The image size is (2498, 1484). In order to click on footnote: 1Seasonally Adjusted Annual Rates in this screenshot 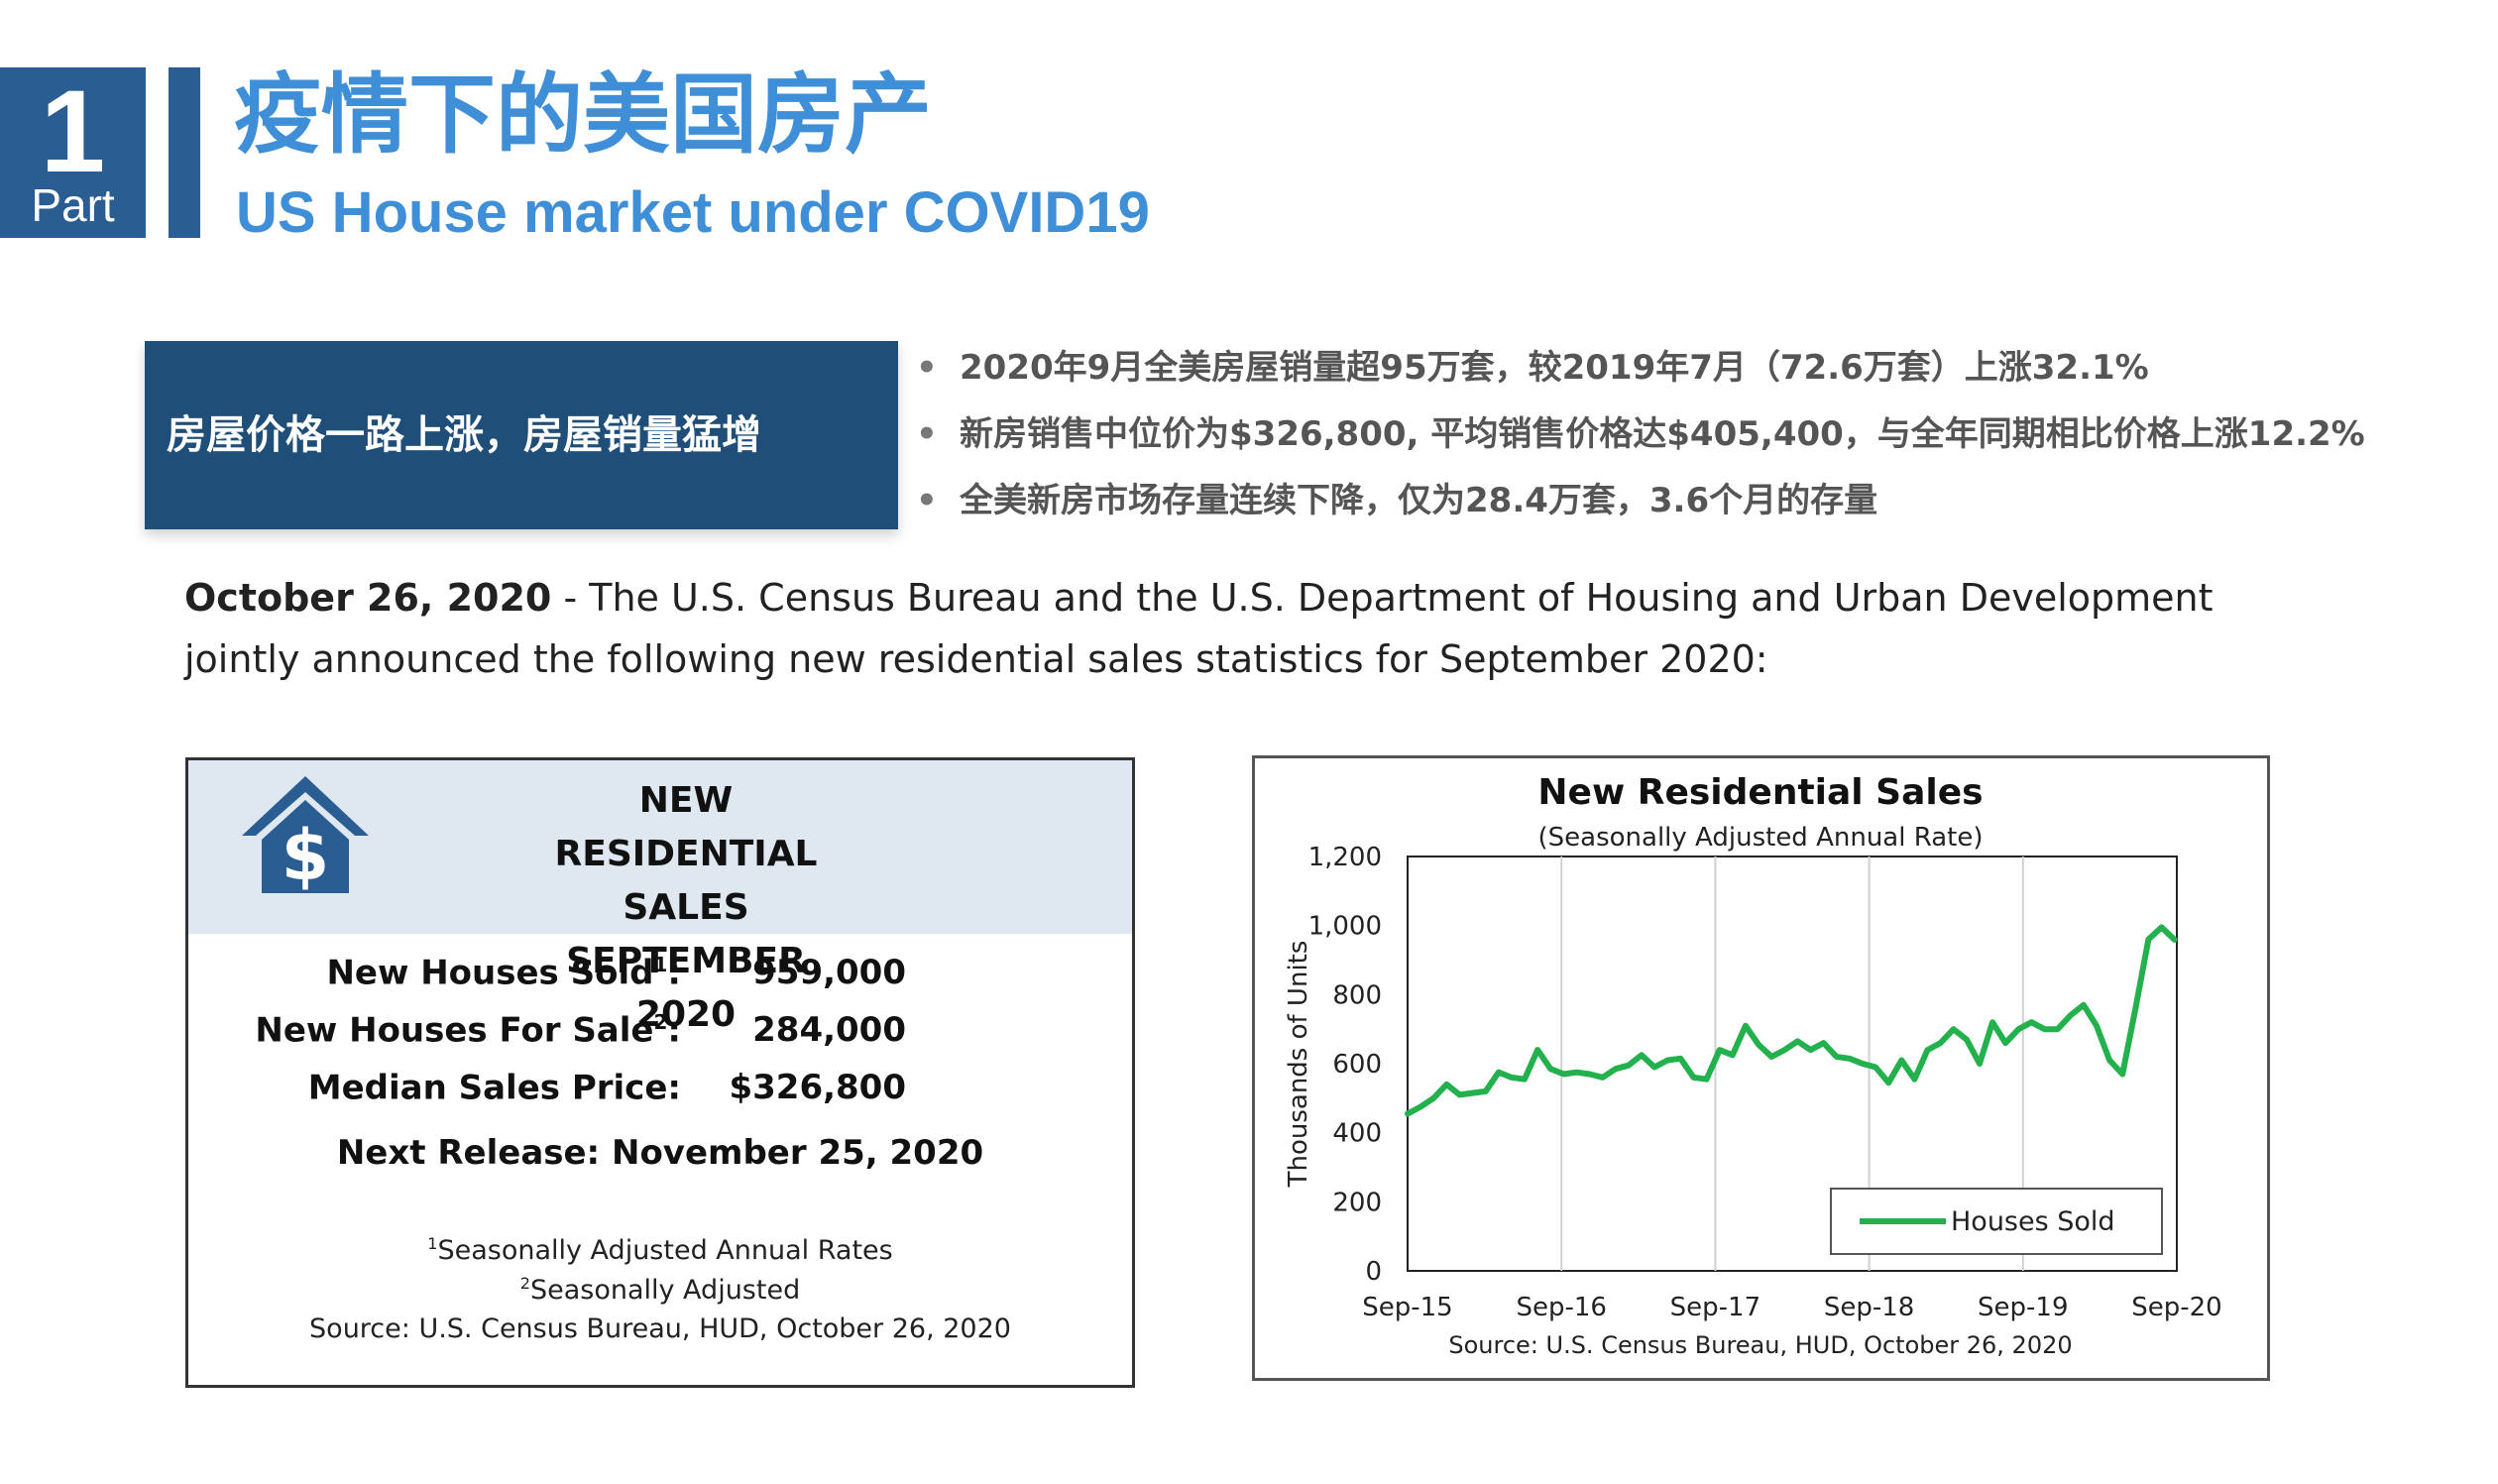, I will do `click(660, 1250)`.